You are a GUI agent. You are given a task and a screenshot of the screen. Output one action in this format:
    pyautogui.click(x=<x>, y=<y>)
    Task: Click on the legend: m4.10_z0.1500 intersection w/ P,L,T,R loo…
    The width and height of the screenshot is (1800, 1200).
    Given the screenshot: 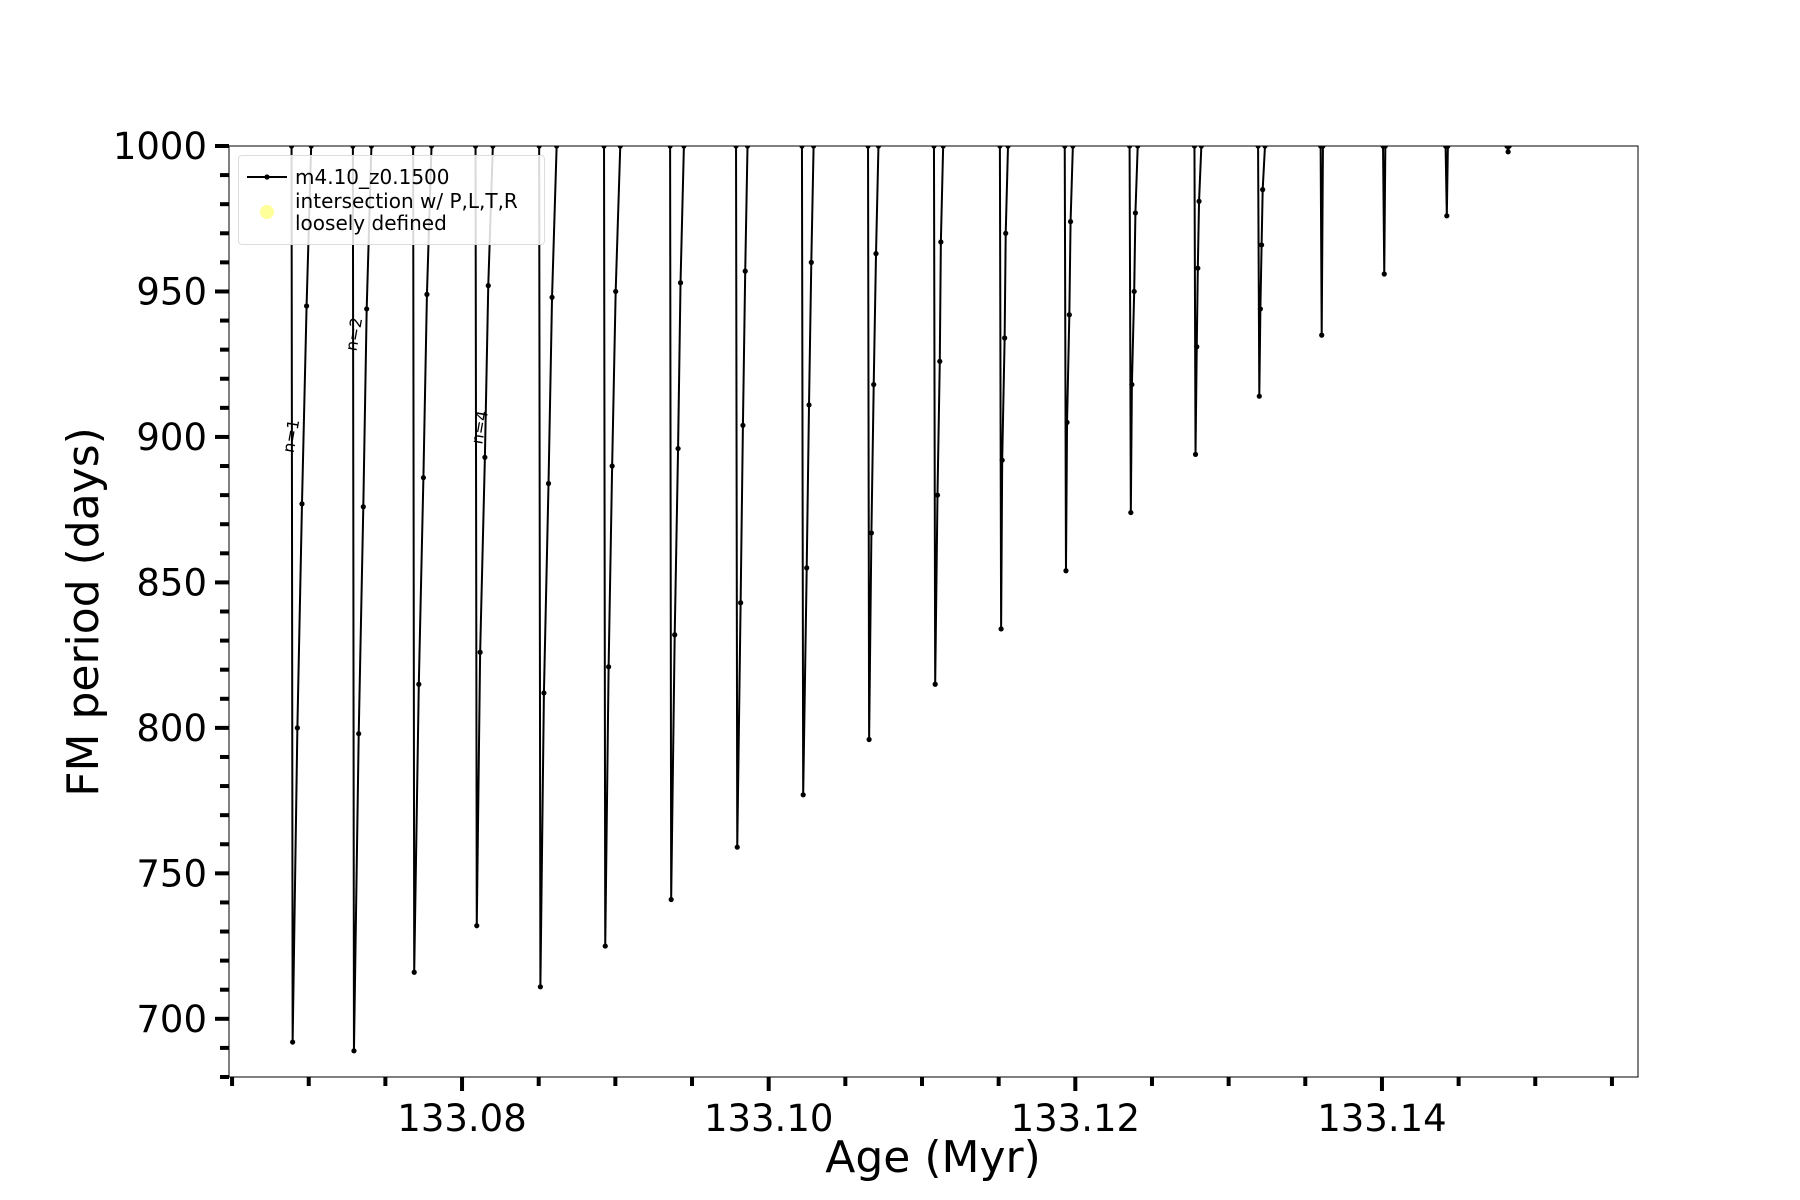 What is the action you would take?
    pyautogui.click(x=391, y=200)
    